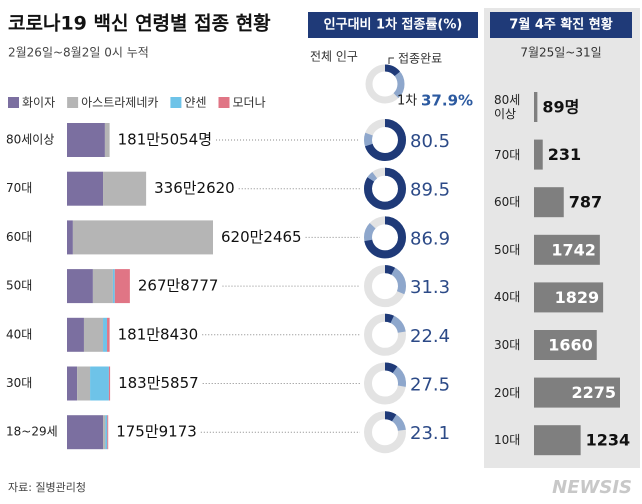 The image size is (642, 504). What do you see at coordinates (560, 53) in the screenshot?
I see `subtitle: 7월25일~31일` at bounding box center [560, 53].